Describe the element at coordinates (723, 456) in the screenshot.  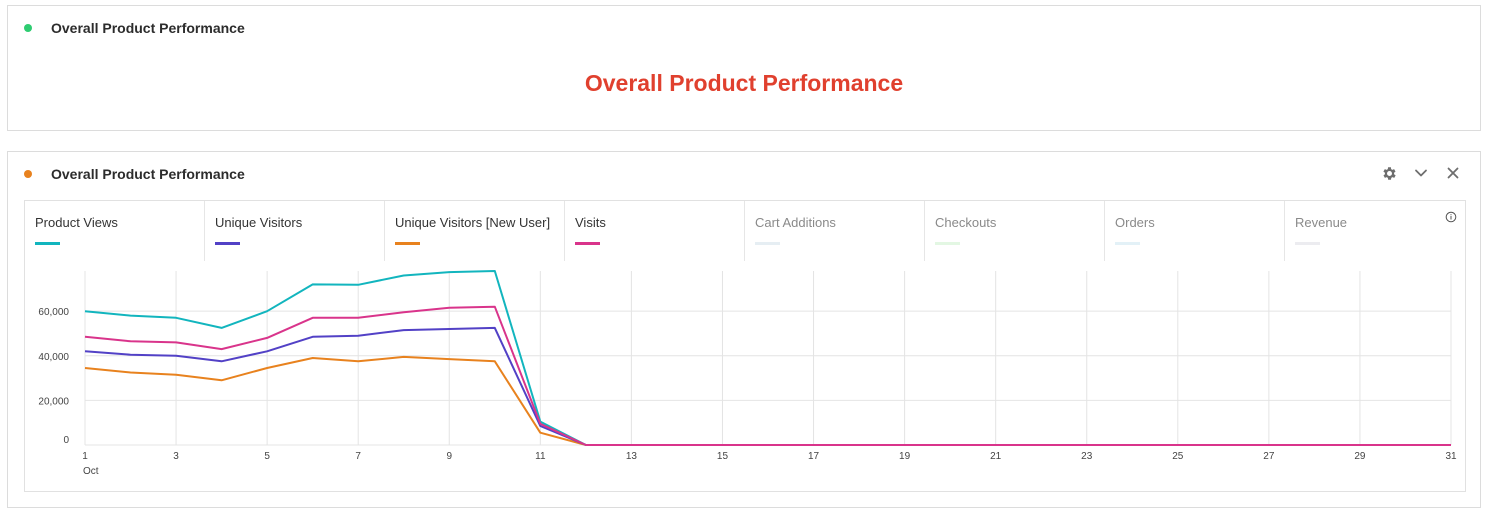
I see `x-tick-label: 15` at that location.